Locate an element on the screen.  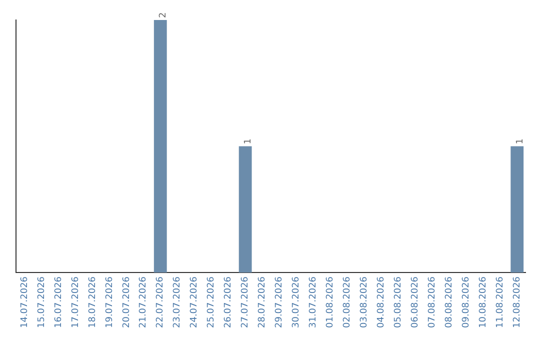
x-tick-label: 14.07.2026 is located at coordinates (25, 302).